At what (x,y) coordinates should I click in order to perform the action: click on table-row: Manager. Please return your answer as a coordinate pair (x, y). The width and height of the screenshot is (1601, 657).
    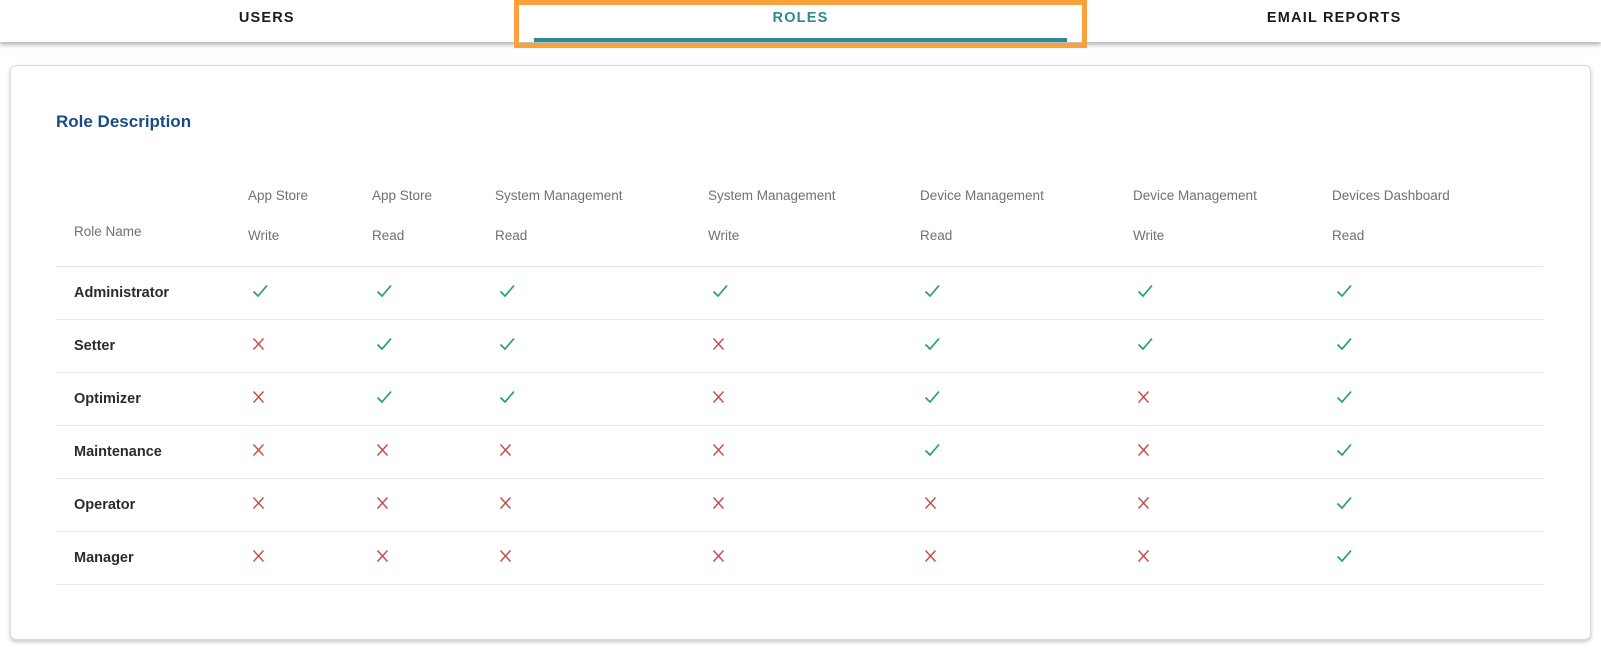
    Looking at the image, I should click on (799, 558).